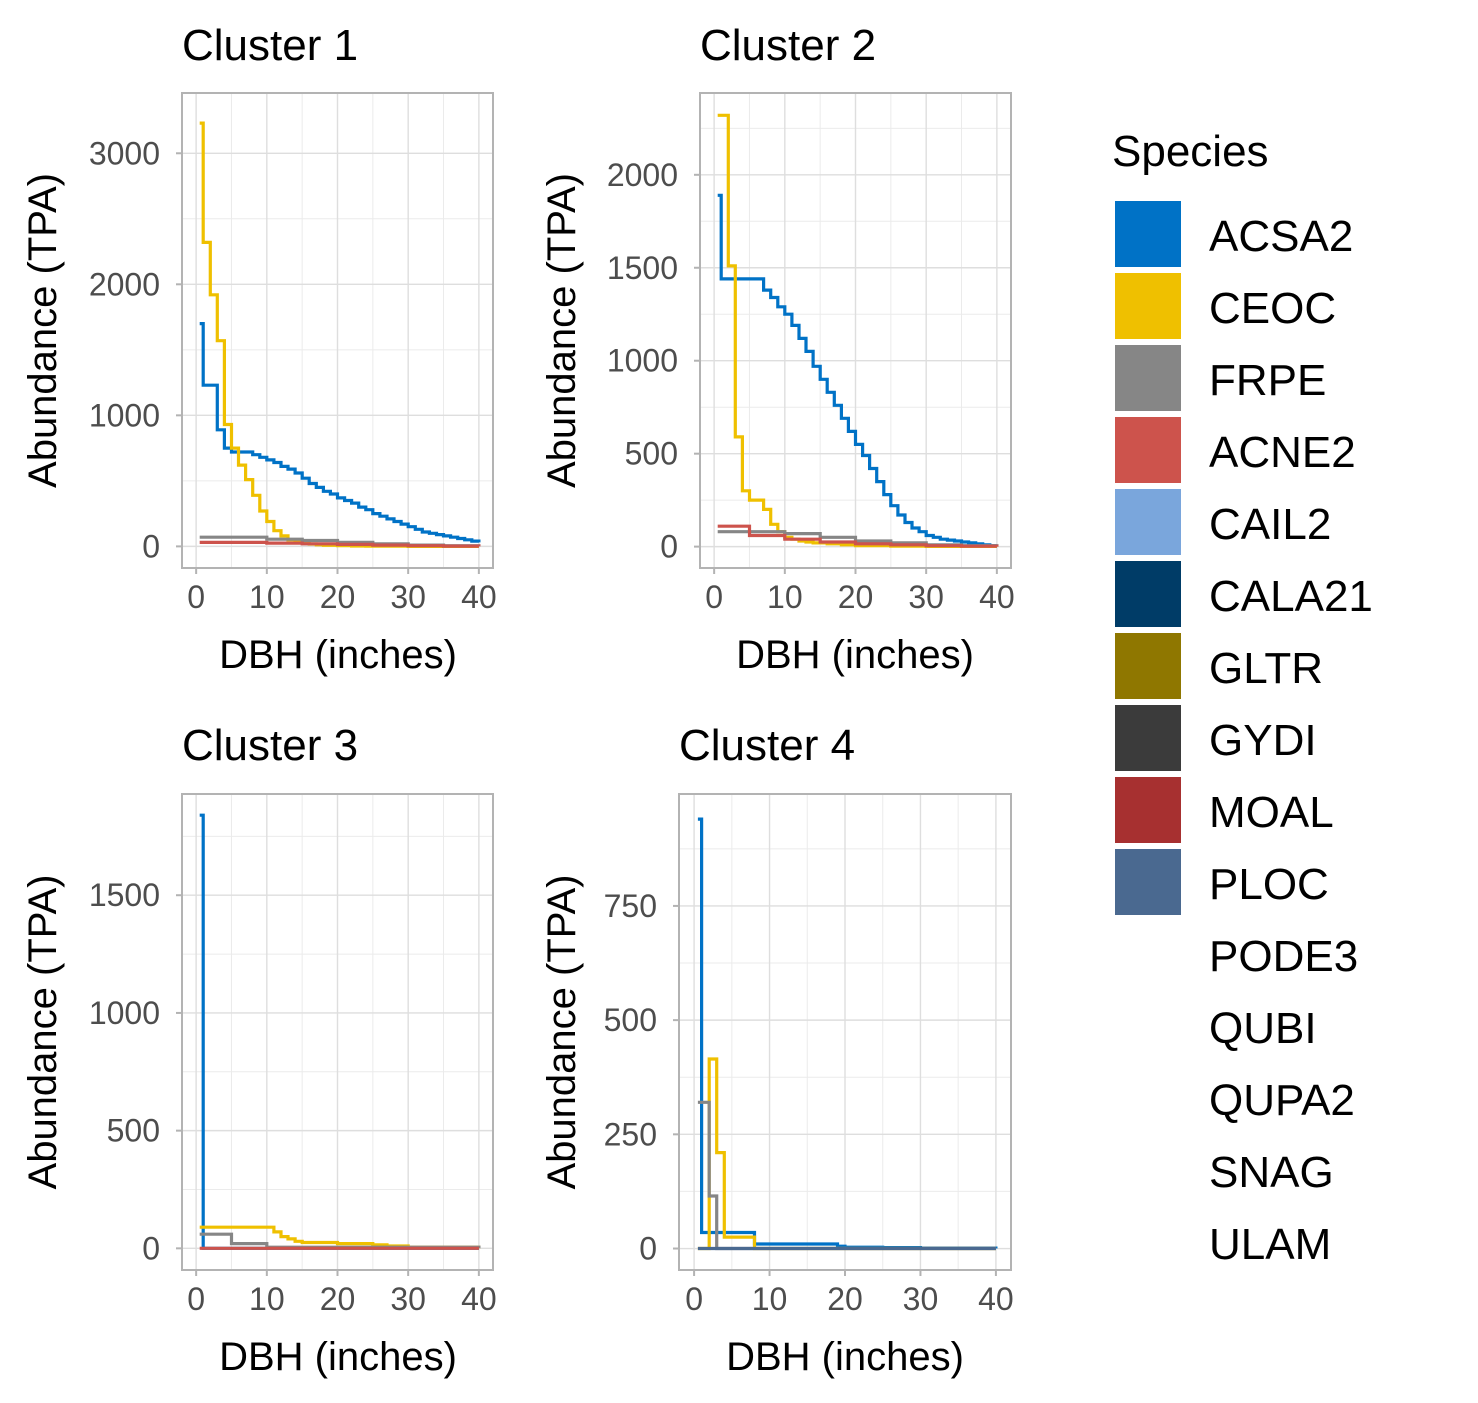 Image resolution: width=1478 pixels, height=1403 pixels. What do you see at coordinates (630, 906) in the screenshot?
I see `y-tick-label: 750` at bounding box center [630, 906].